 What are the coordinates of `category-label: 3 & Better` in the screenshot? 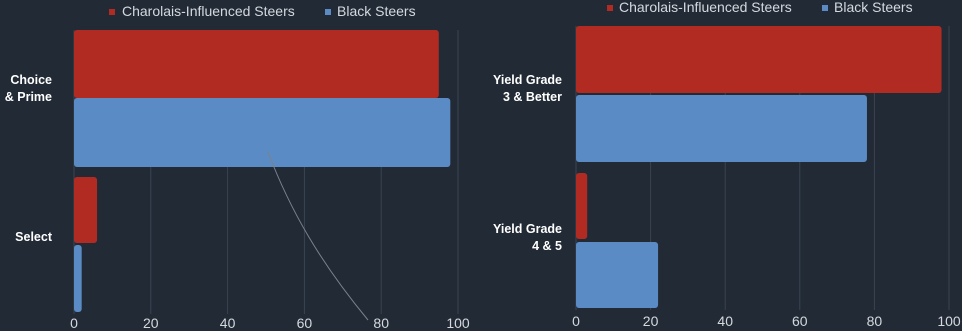 It's located at (532, 97).